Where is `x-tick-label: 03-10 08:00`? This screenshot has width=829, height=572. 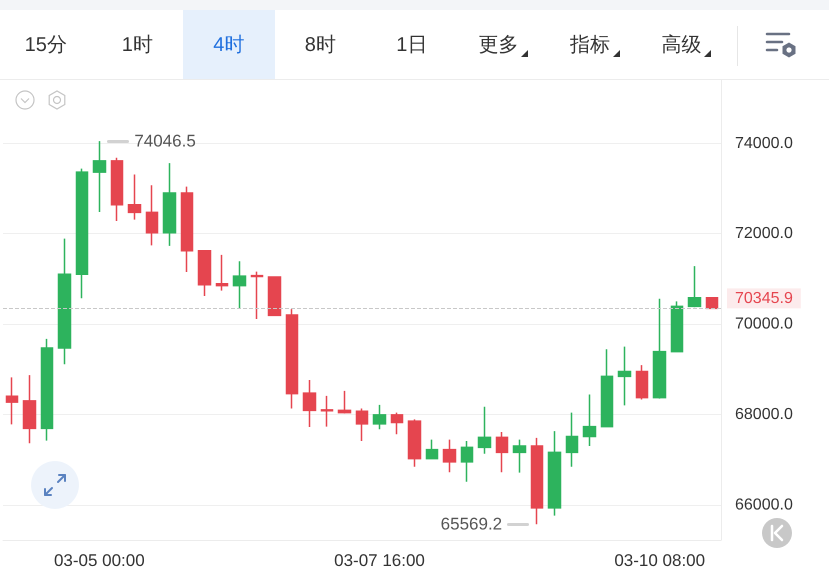 x-tick-label: 03-10 08:00 is located at coordinates (660, 560).